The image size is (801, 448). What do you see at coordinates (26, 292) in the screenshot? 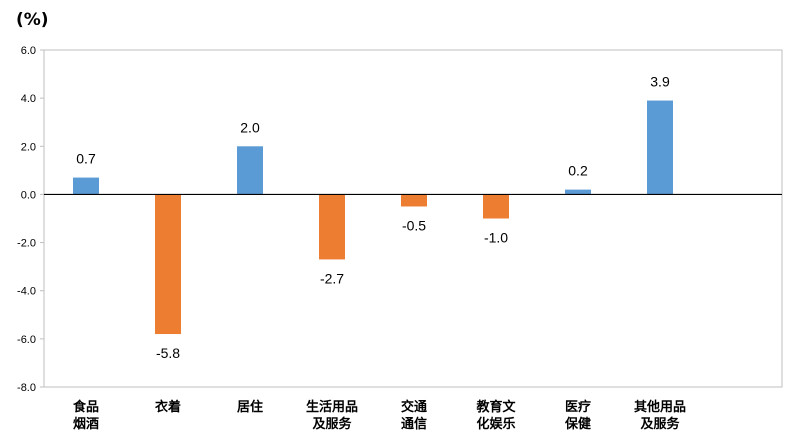
I see `y-tick-label: -4.0` at bounding box center [26, 292].